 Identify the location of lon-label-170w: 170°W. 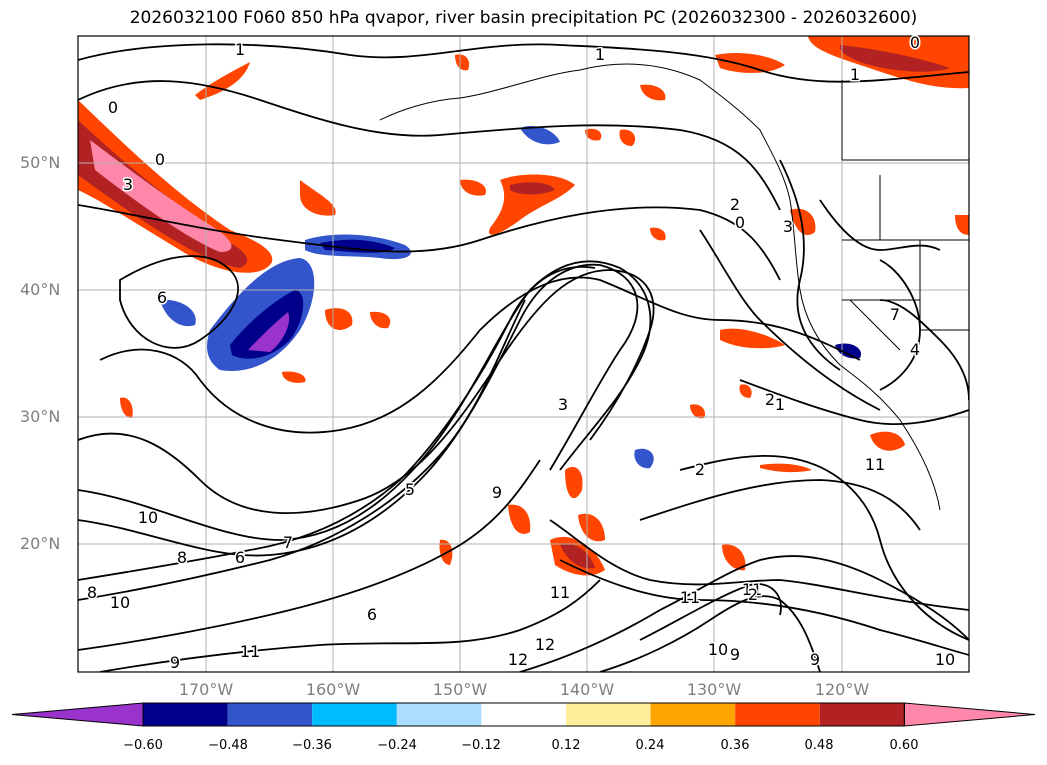
(206, 689).